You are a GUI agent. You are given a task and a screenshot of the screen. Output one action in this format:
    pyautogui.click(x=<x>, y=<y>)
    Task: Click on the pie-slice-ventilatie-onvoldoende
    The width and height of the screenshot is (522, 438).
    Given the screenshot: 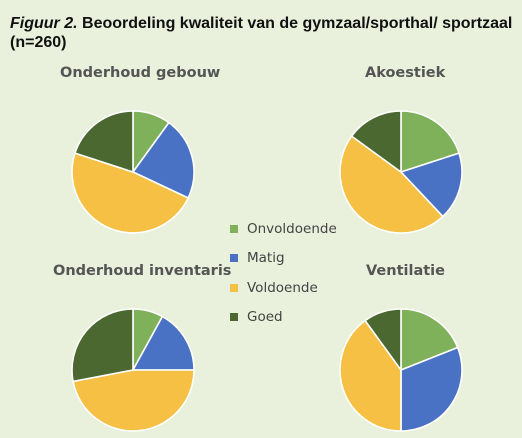 What is the action you would take?
    pyautogui.click(x=429, y=339)
    